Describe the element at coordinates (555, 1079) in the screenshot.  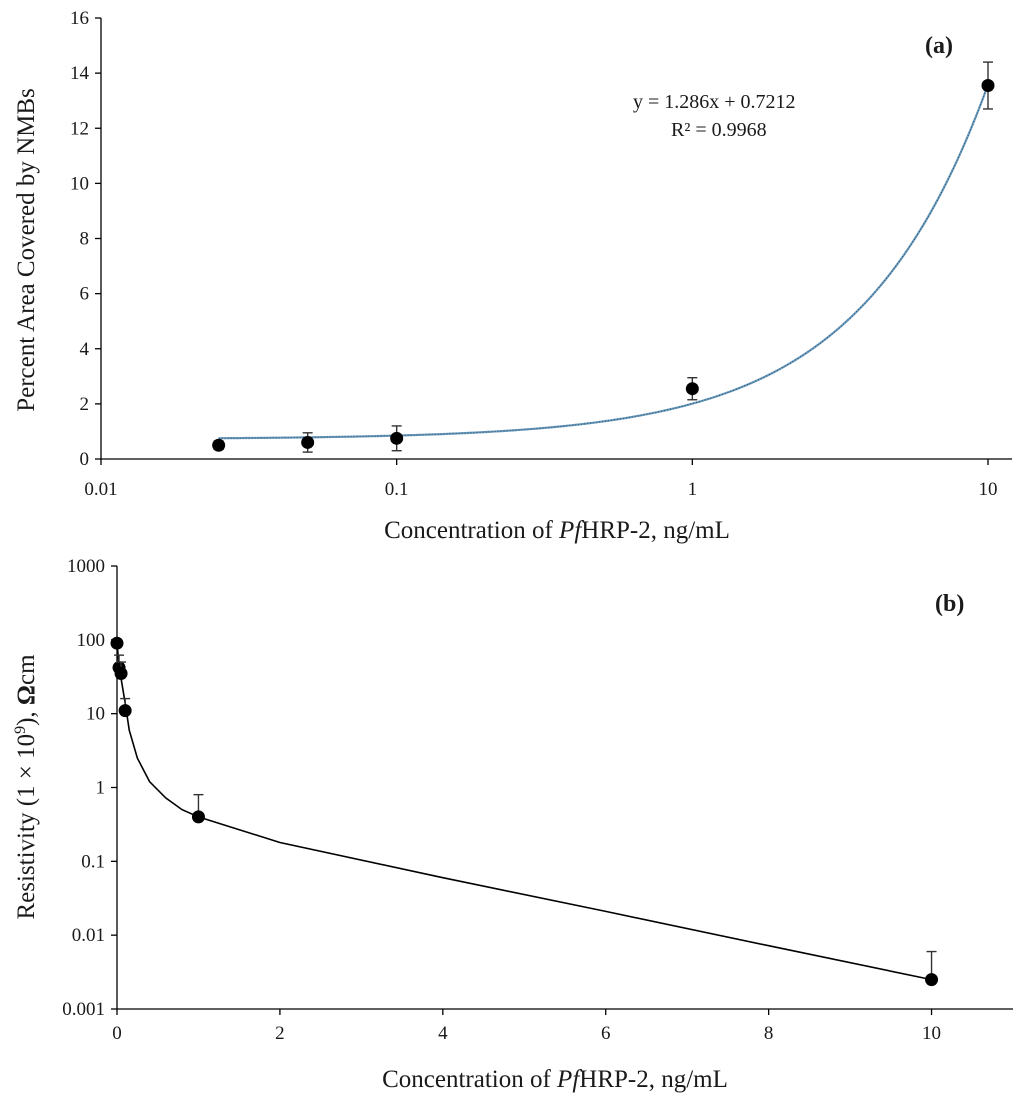
I see `panel-b-x-axis-label: Concentration of PfHRP-2, ng/mL` at that location.